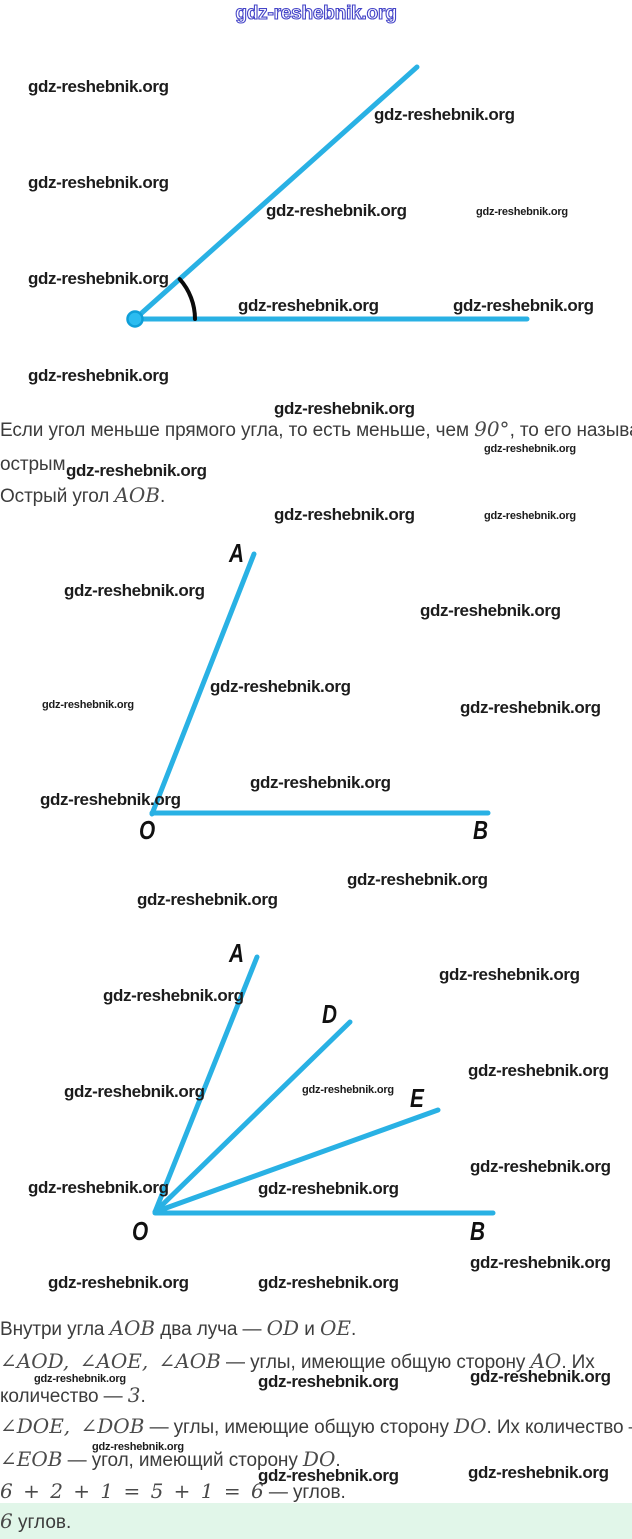 This screenshot has width=632, height=1539. What do you see at coordinates (36, 1521) in the screenshot?
I see `answer-text-line: 6 углов.` at bounding box center [36, 1521].